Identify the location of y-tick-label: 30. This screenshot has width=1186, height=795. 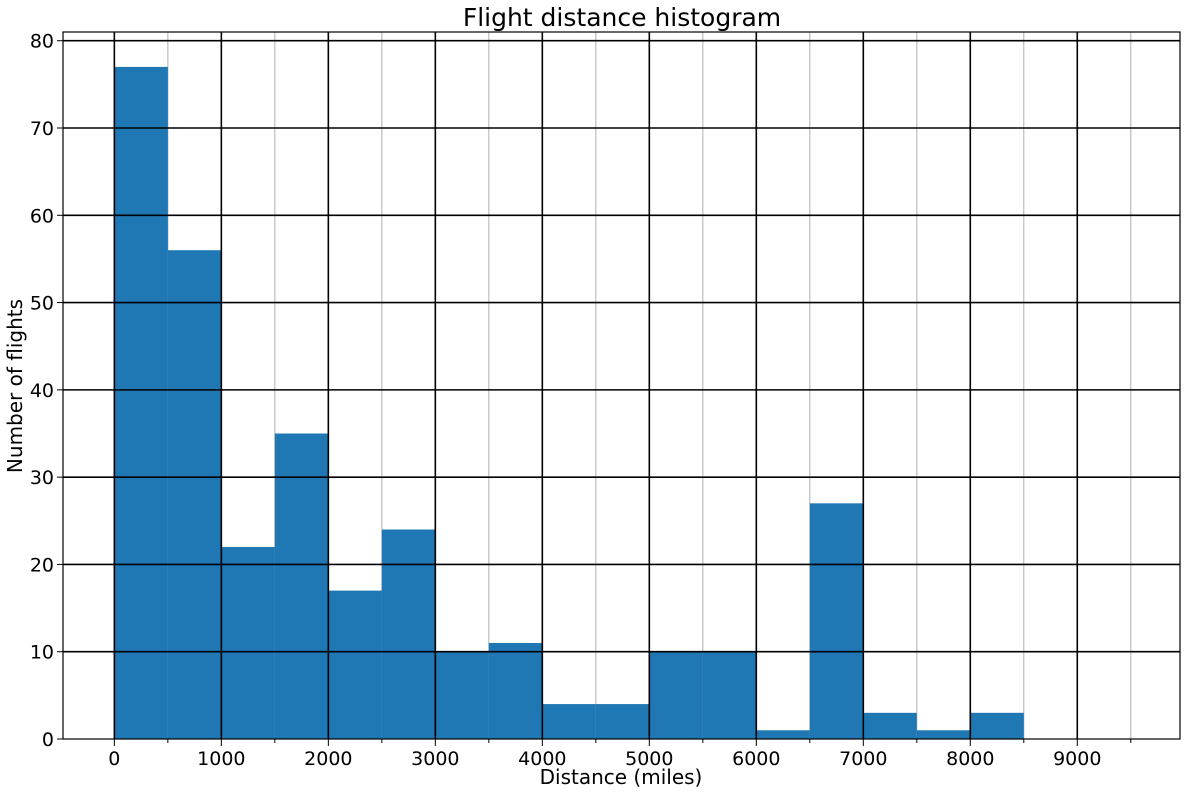
(42, 478).